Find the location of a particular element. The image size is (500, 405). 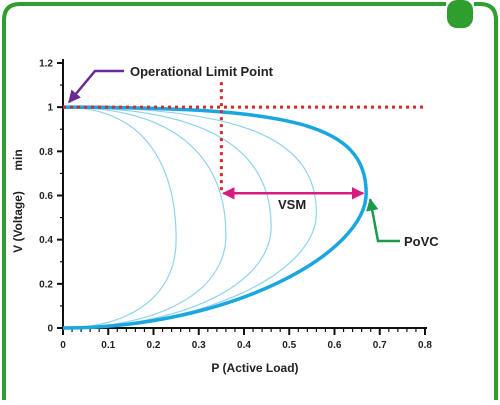

y-tick-label: 0.6 is located at coordinates (46, 196).